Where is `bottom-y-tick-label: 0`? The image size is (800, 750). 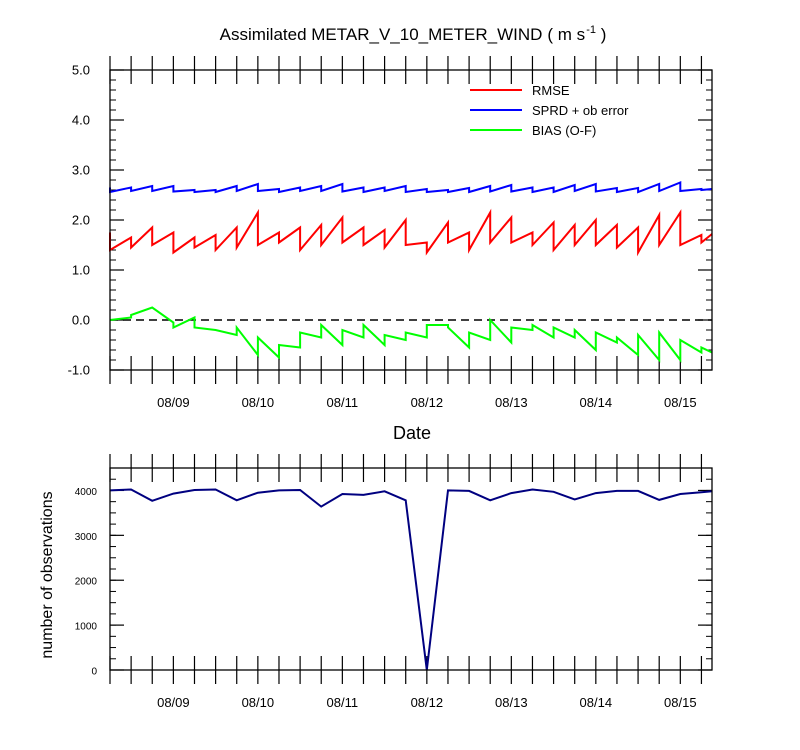
bottom-y-tick-label: 0 is located at coordinates (94, 672).